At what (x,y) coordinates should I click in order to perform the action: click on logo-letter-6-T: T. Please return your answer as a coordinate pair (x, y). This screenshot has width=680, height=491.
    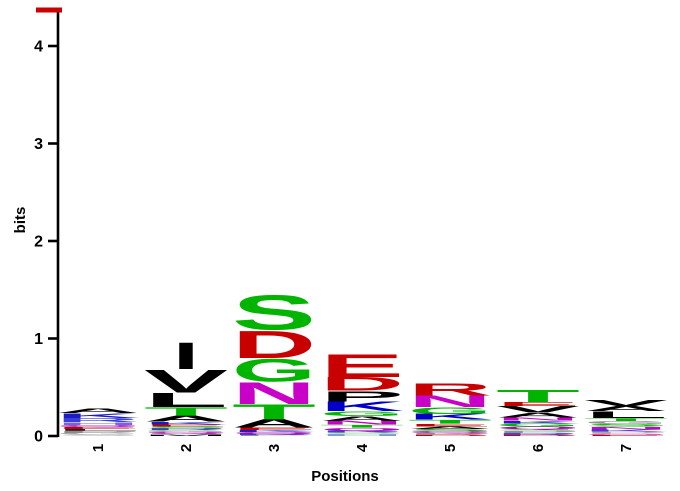
    Looking at the image, I should click on (538, 396).